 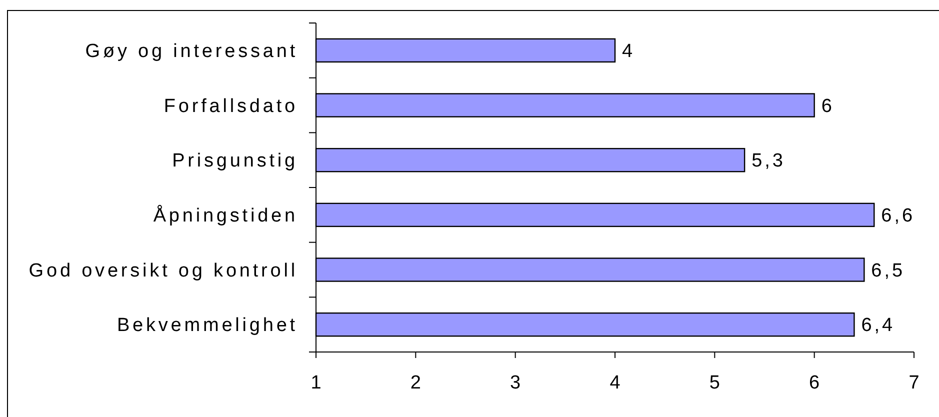 What do you see at coordinates (898, 216) in the screenshot?
I see `data-label: 6,6` at bounding box center [898, 216].